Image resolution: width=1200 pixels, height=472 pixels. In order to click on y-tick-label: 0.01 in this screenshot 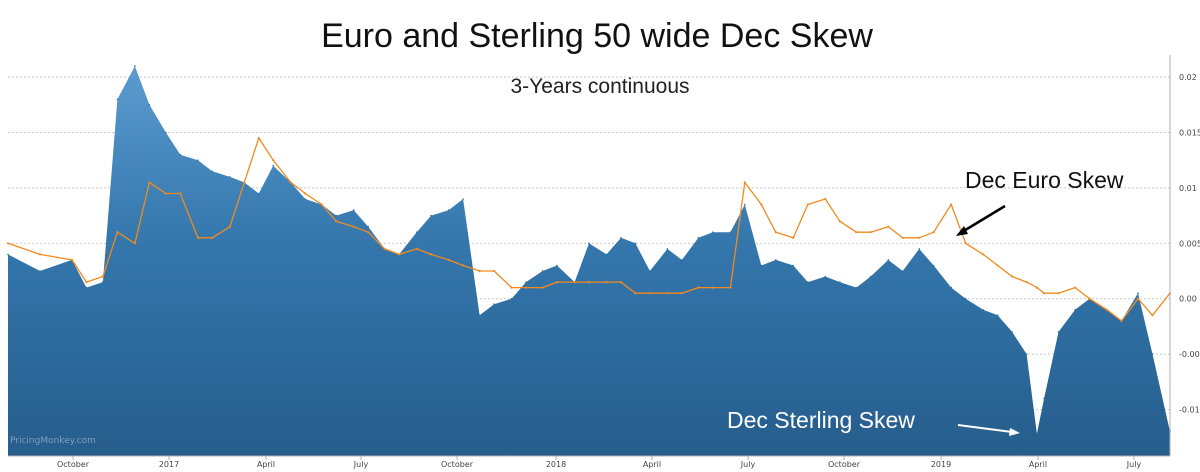, I will do `click(1188, 188)`.